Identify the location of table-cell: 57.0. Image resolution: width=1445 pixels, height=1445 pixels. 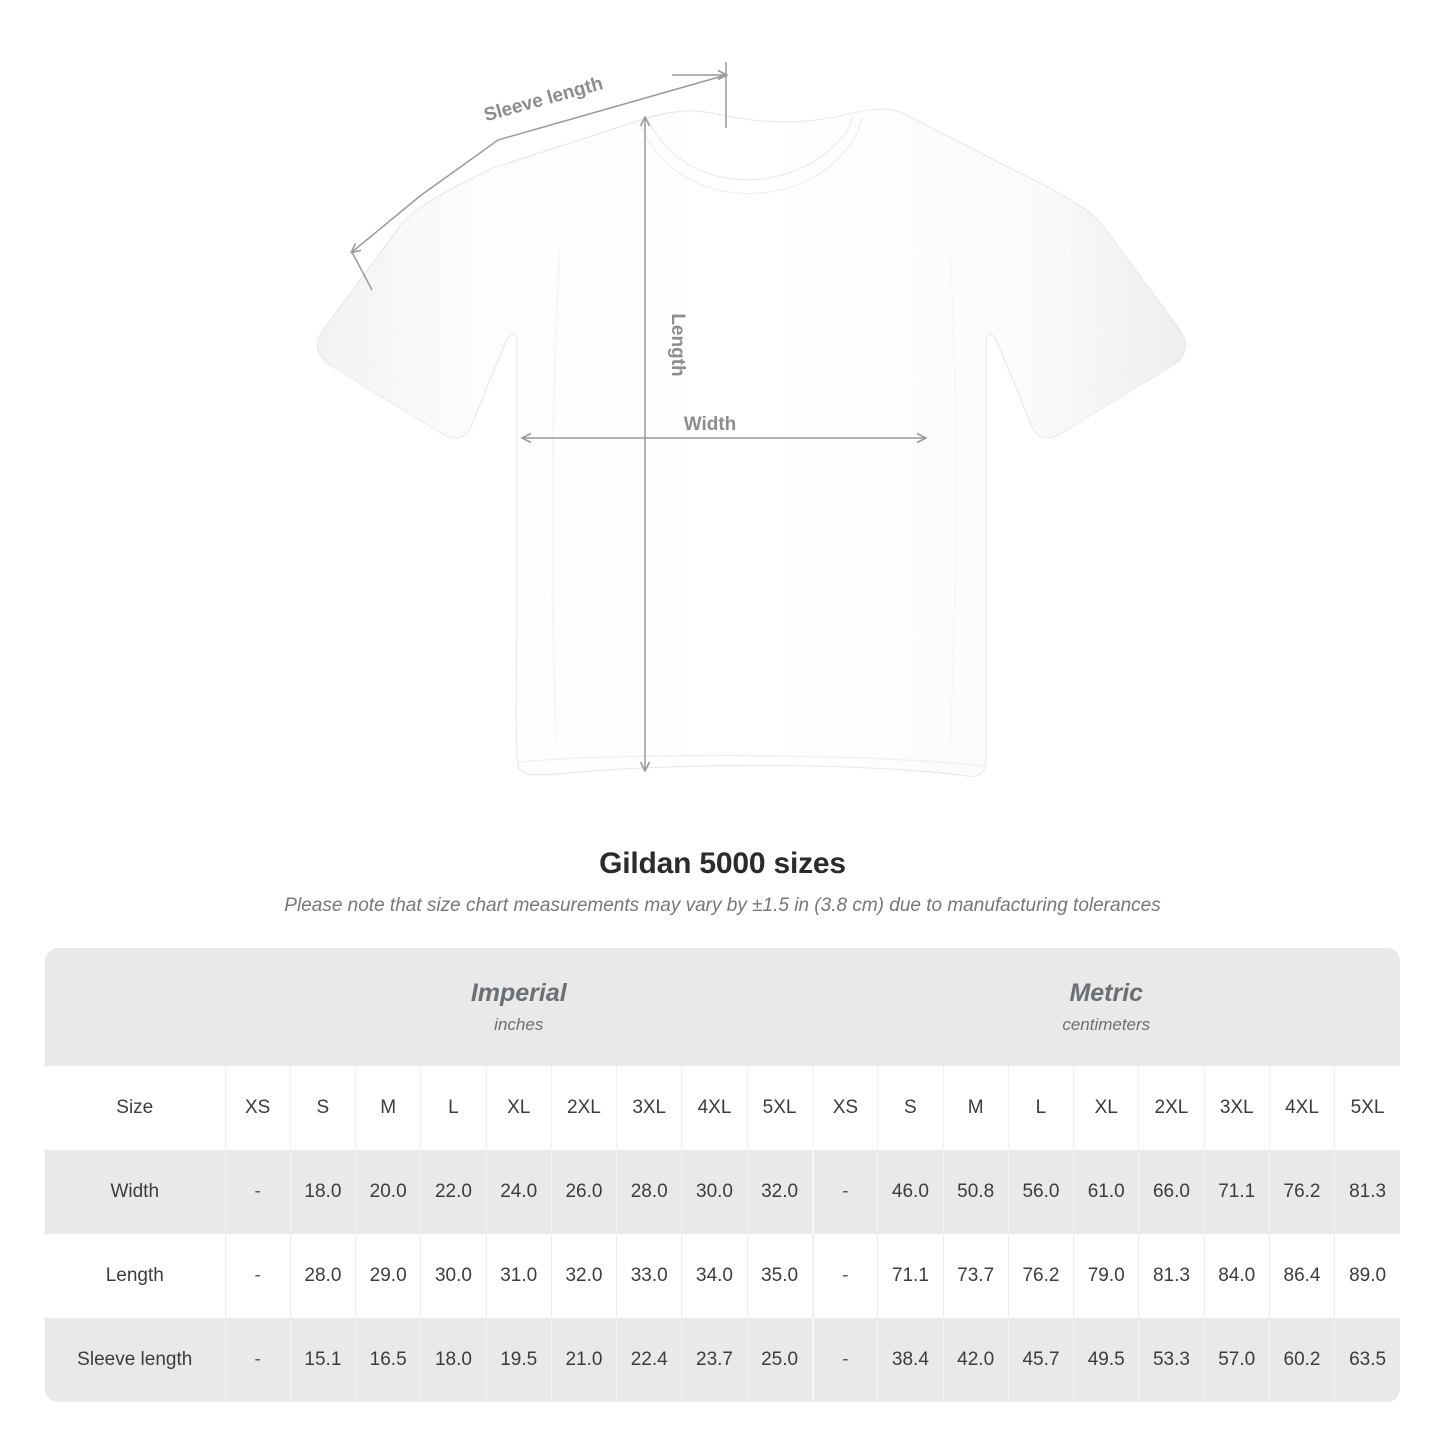
(1236, 1360).